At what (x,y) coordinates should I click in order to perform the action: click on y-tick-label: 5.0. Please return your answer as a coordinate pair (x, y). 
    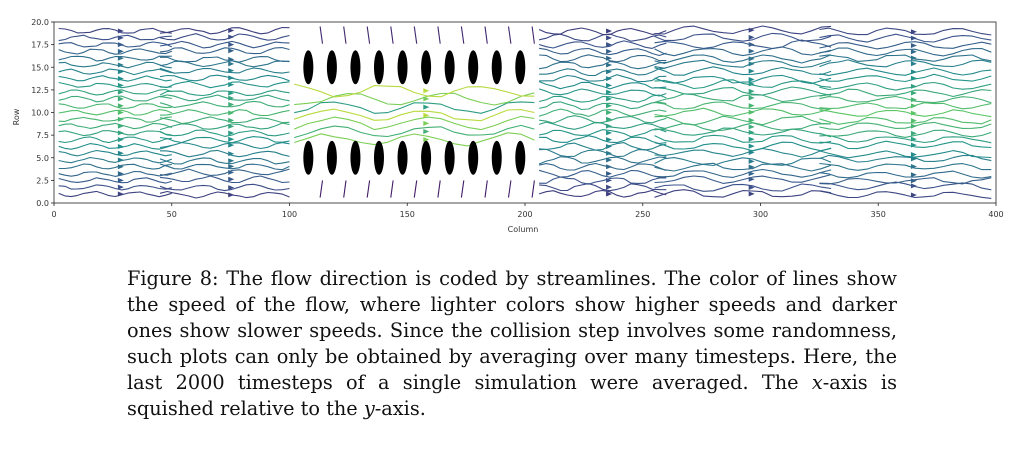
    Looking at the image, I should click on (42, 158).